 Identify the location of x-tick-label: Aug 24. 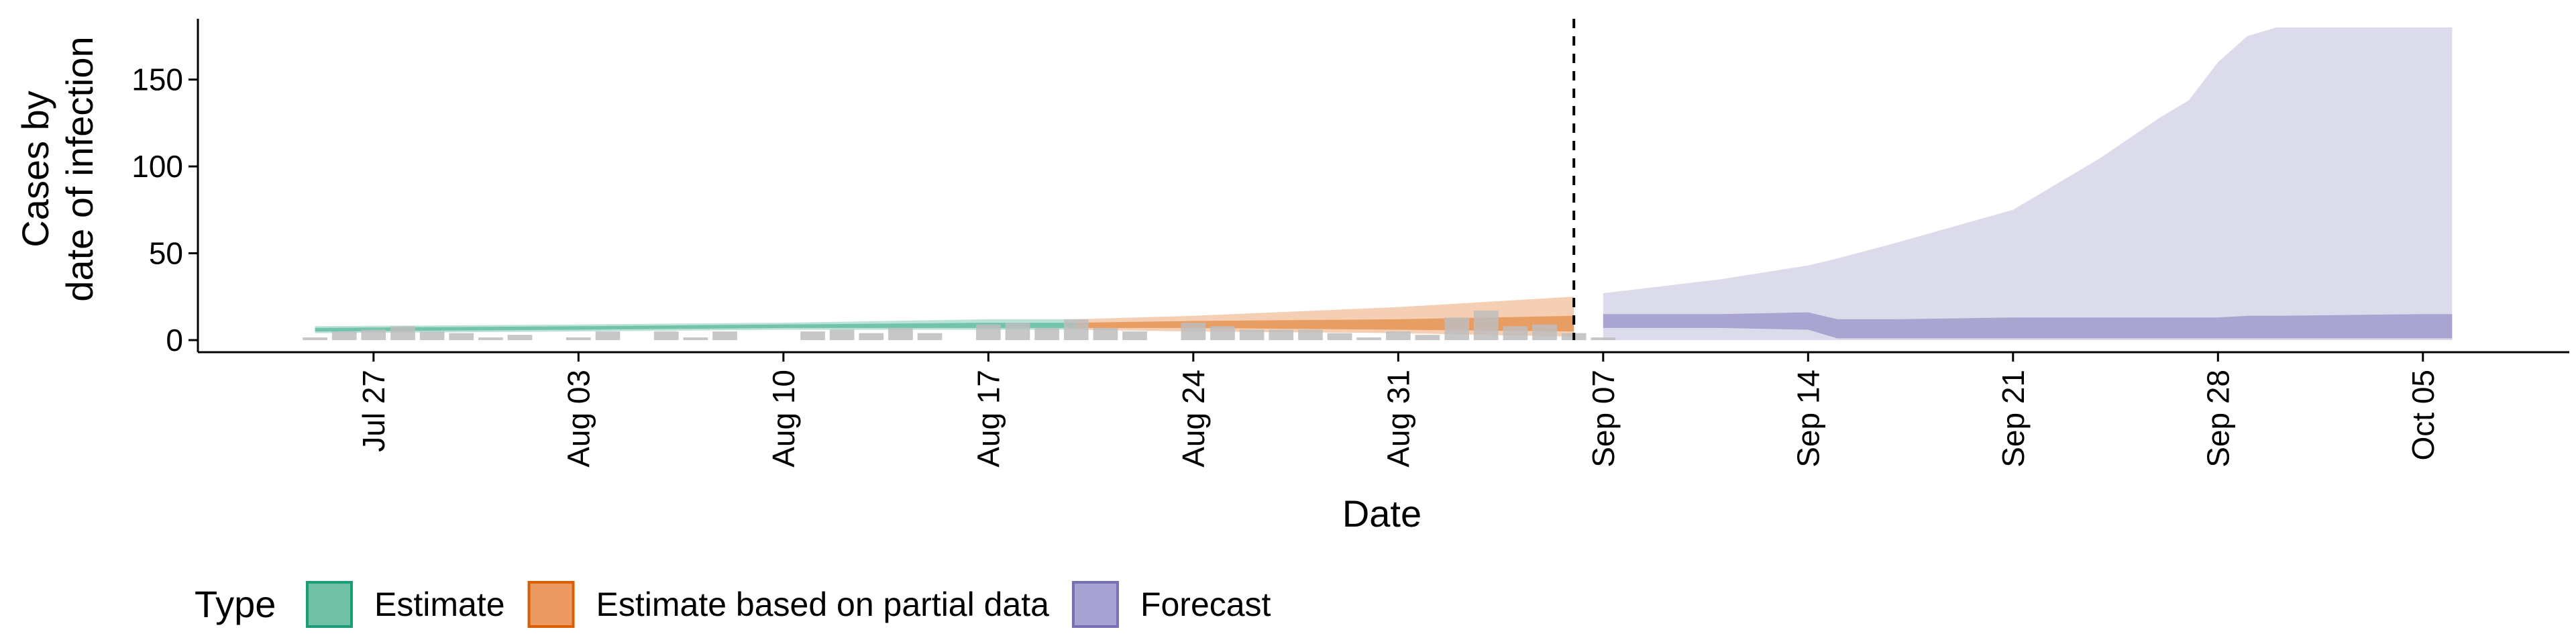
(1193, 419).